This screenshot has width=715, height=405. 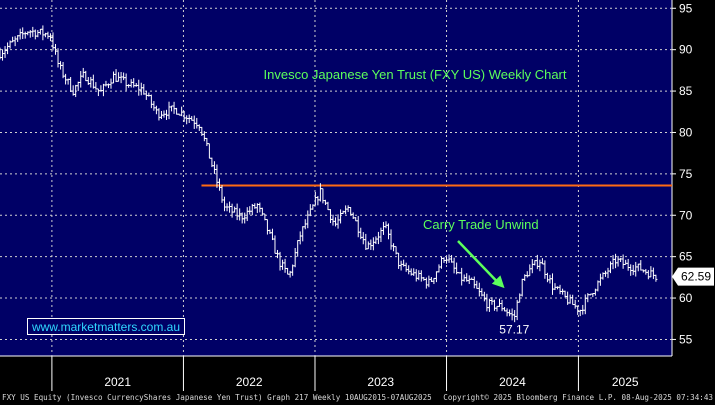 What do you see at coordinates (106, 326) in the screenshot?
I see `watermark-link: www.marketmatters.com.au` at bounding box center [106, 326].